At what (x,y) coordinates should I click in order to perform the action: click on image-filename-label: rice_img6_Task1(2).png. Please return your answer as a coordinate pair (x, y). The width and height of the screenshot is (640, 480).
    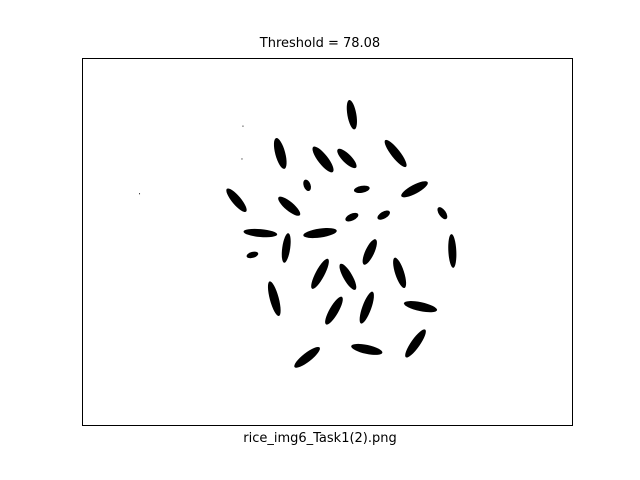
    Looking at the image, I should click on (320, 438).